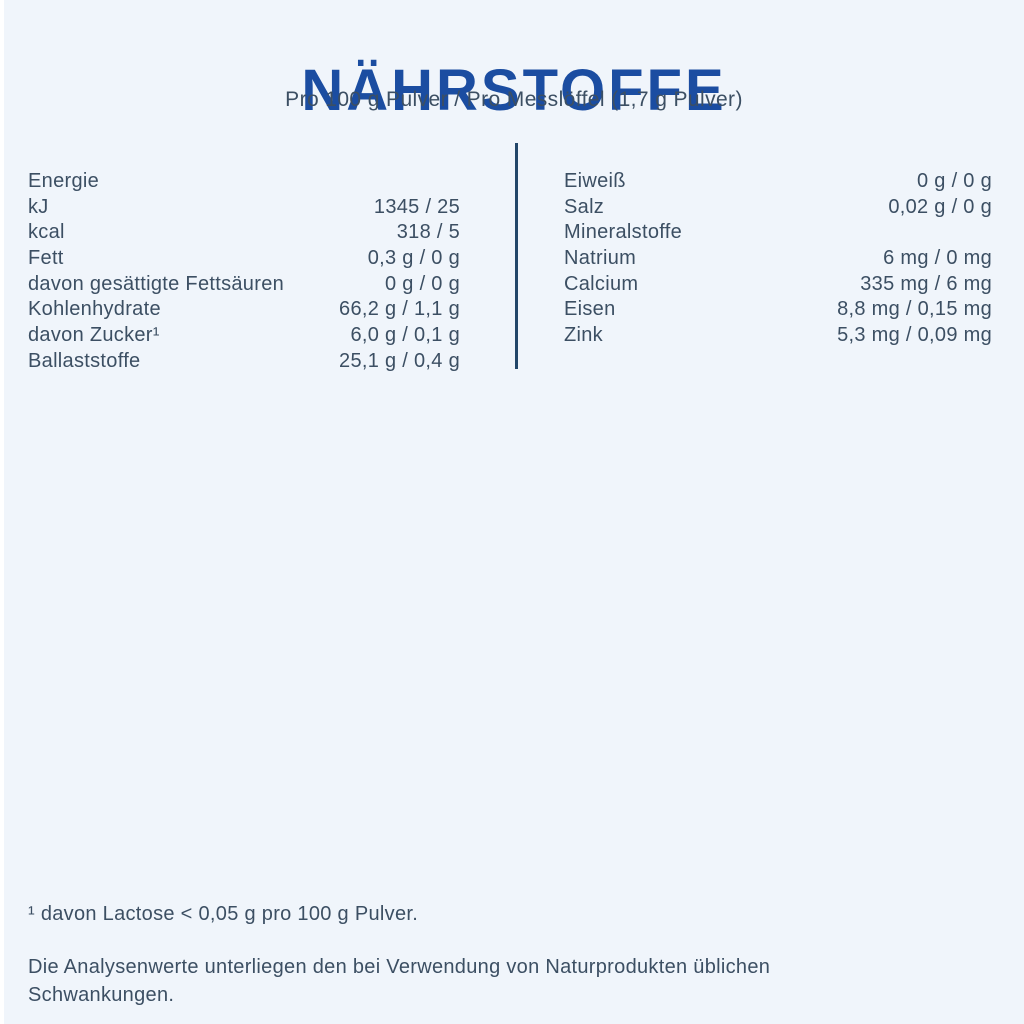  What do you see at coordinates (778, 286) in the screenshot?
I see `table-row: Calcium 335 mg / 6 mg` at bounding box center [778, 286].